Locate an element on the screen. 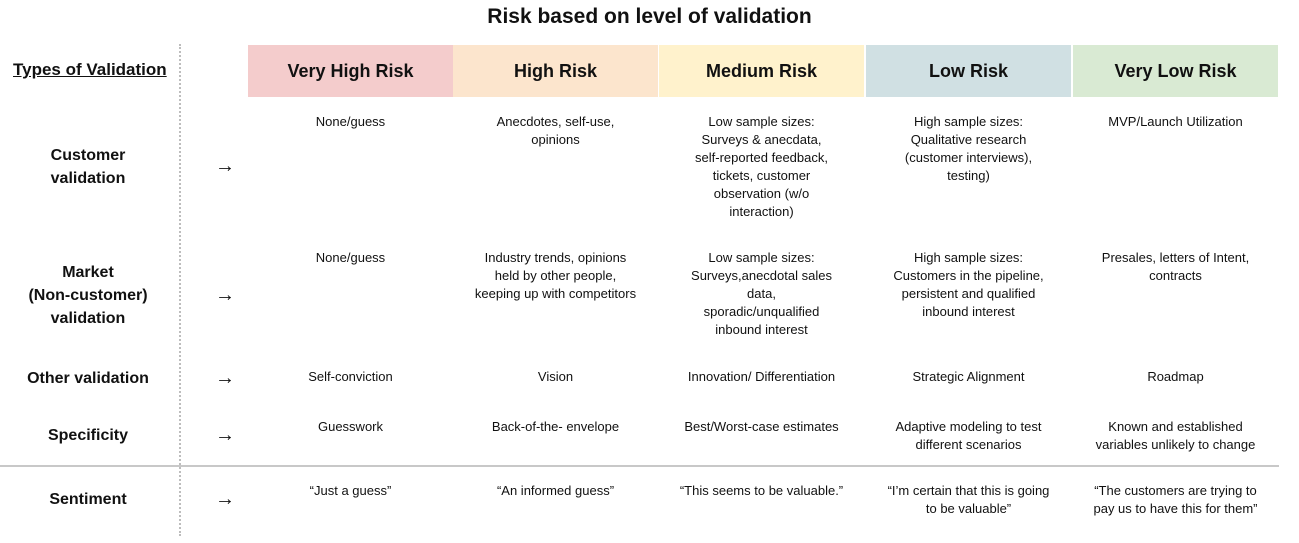 The height and width of the screenshot is (543, 1299). table-cell: Roadmap is located at coordinates (1175, 376).